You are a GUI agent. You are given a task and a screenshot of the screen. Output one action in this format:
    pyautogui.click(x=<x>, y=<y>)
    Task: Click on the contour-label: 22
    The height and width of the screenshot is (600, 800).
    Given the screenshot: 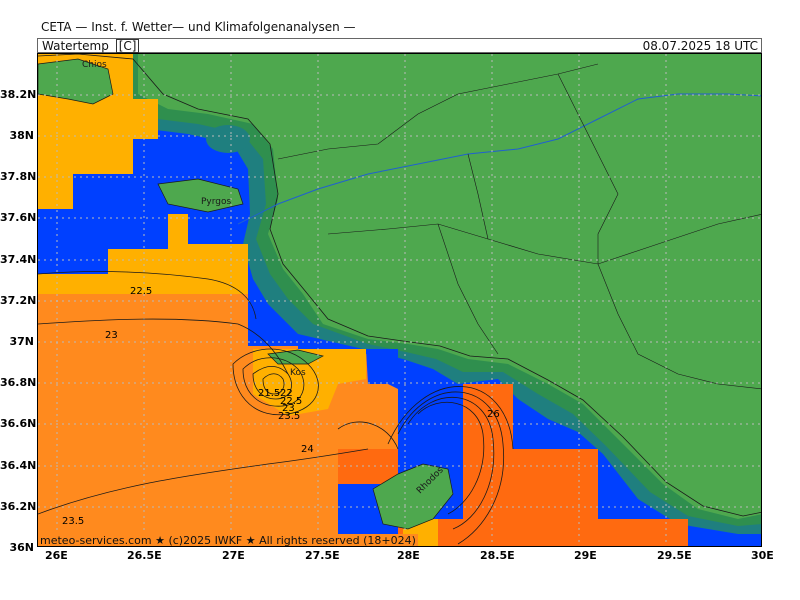 What is the action you would take?
    pyautogui.click(x=286, y=393)
    